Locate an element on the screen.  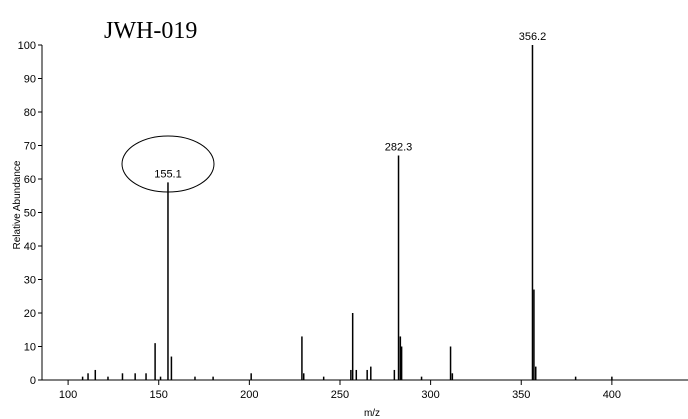
peak-label: 155.1 is located at coordinates (168, 174).